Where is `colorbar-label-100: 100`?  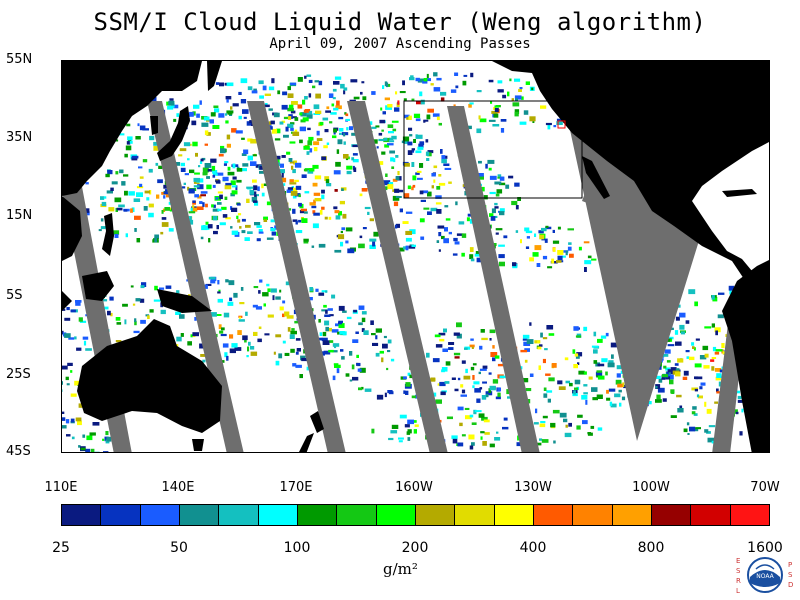 colorbar-label-100: 100 is located at coordinates (297, 548).